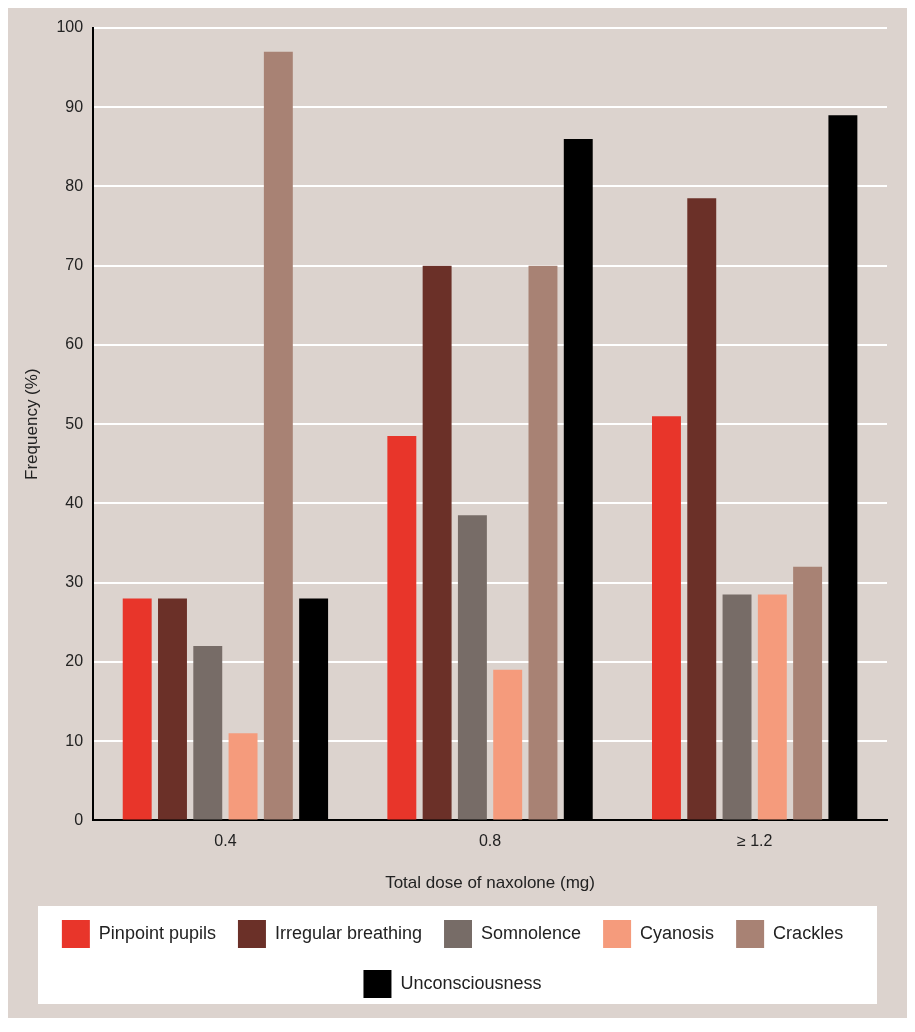  What do you see at coordinates (74, 265) in the screenshot?
I see `y-tick-label: 70` at bounding box center [74, 265].